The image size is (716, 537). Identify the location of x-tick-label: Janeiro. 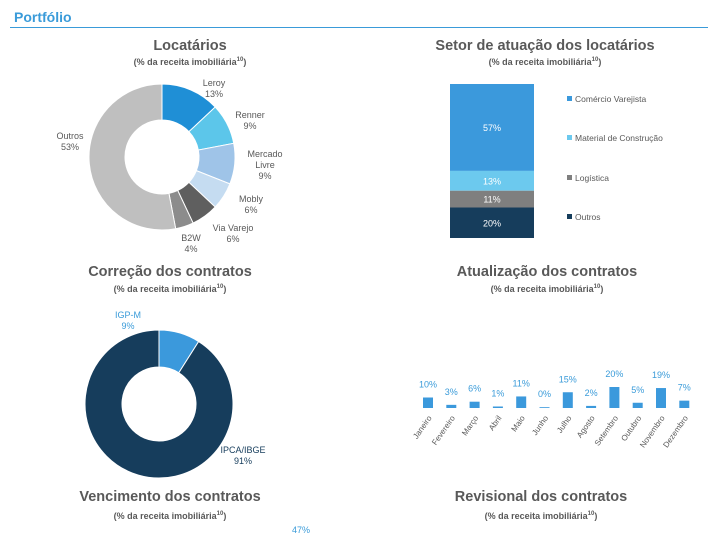
(422, 427).